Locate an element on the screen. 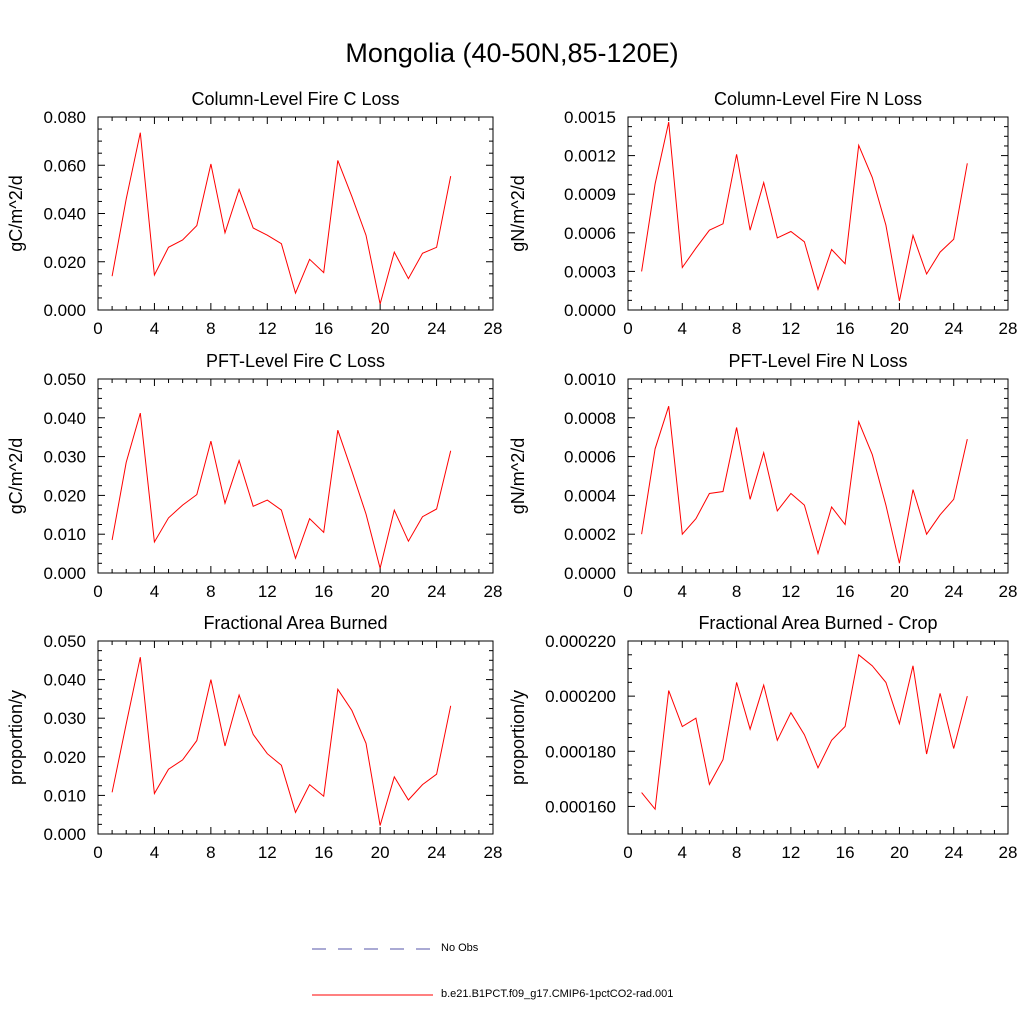  legend-obs-label: No Obs is located at coordinates (460, 948).